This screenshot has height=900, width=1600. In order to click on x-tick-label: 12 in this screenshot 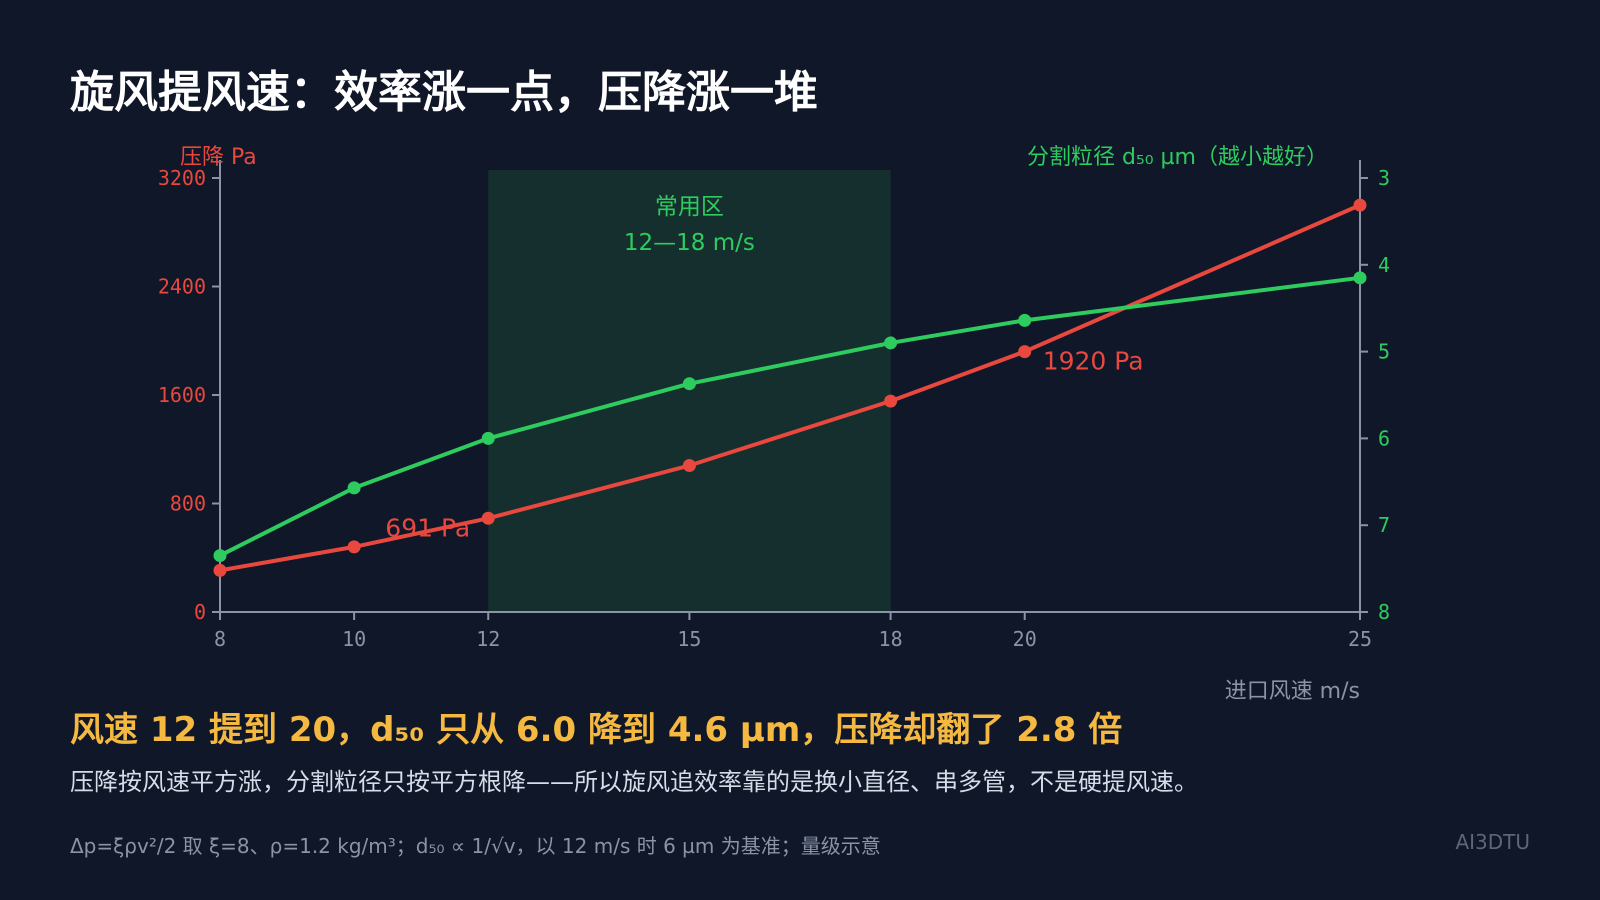, I will do `click(488, 639)`.